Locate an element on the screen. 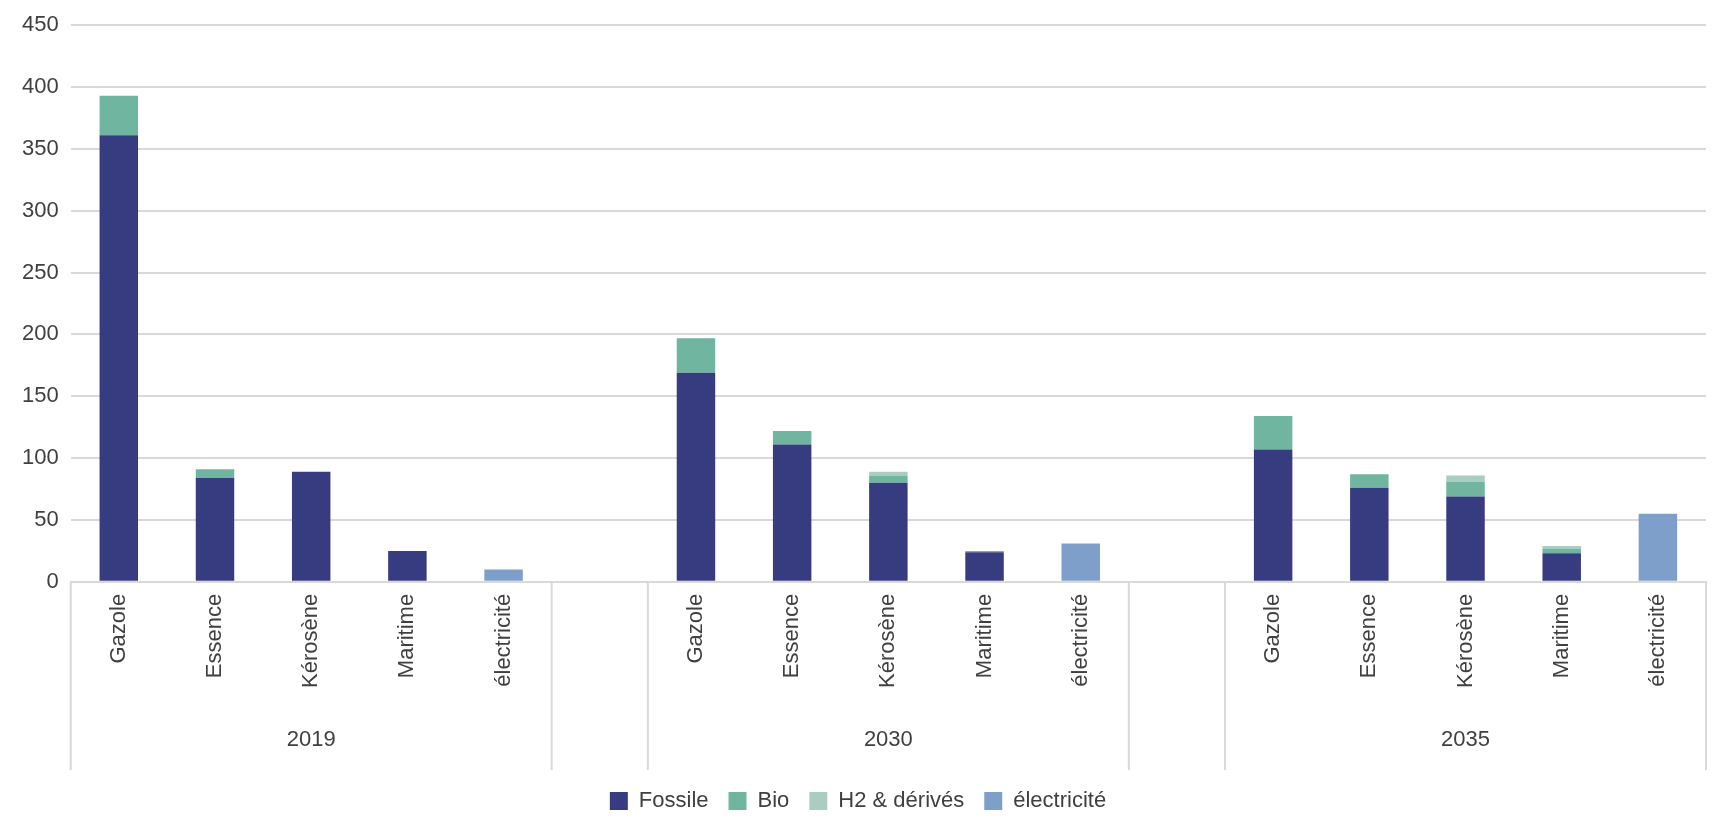 The width and height of the screenshot is (1716, 822). legend-label: électricité is located at coordinates (1060, 800).